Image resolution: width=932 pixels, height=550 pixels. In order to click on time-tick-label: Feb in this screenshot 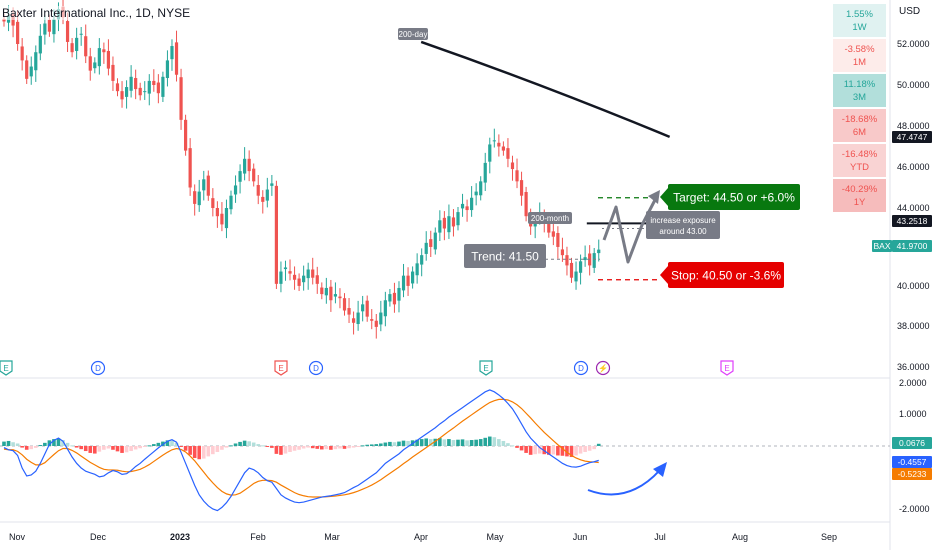, I will do `click(258, 537)`.